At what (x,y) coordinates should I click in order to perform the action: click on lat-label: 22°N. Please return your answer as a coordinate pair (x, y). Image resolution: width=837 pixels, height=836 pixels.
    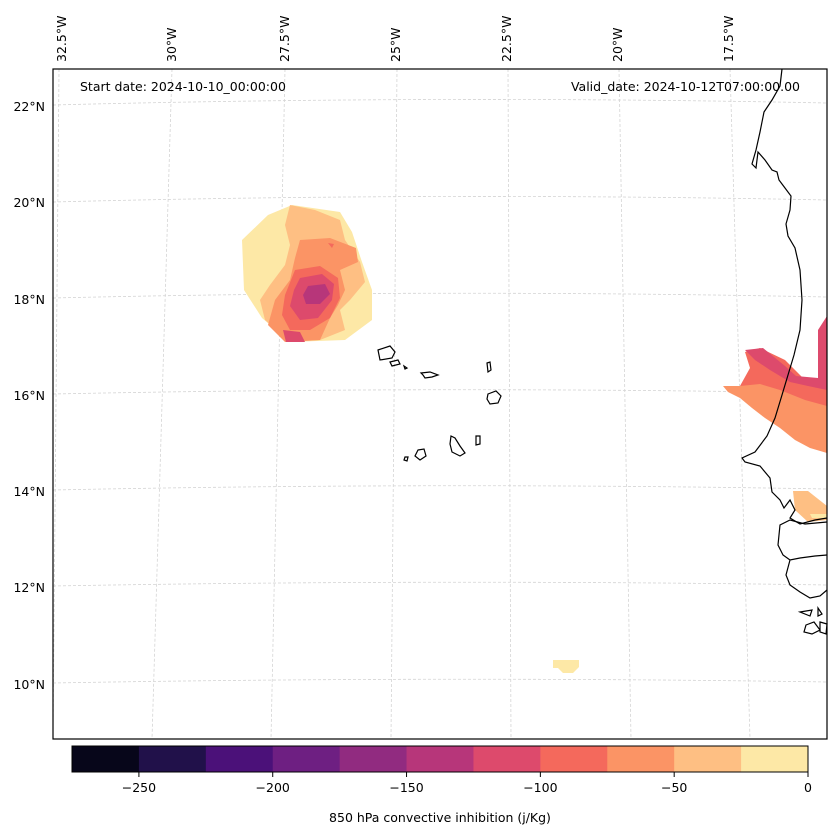
    Looking at the image, I should click on (29, 106).